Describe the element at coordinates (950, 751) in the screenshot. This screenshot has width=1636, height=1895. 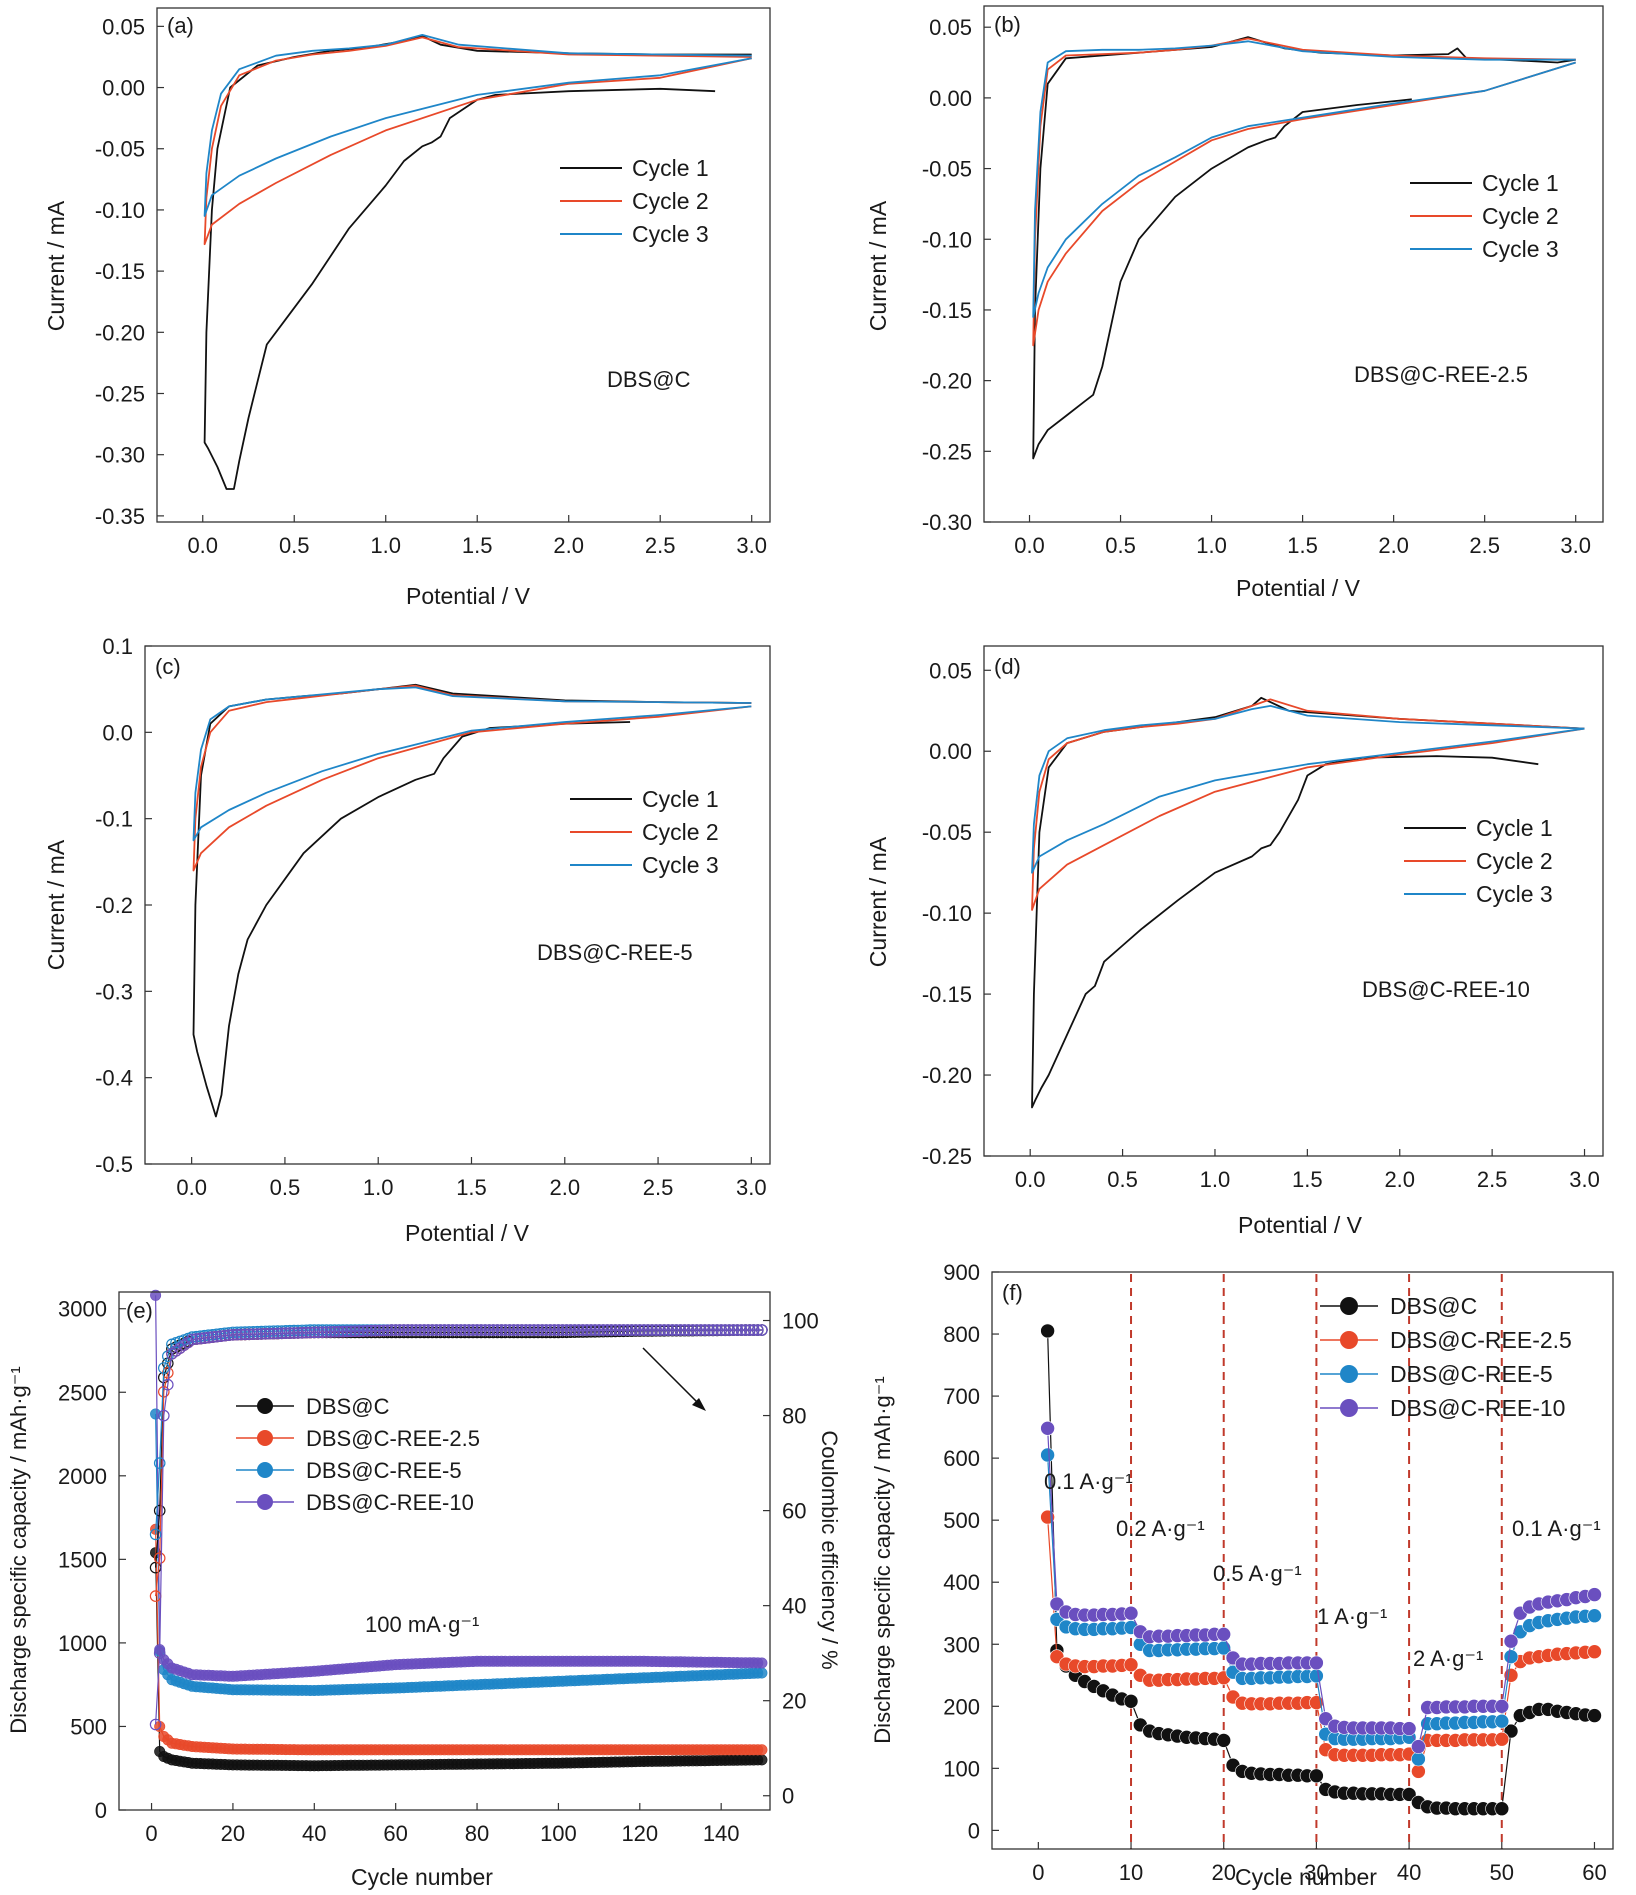
I see `y-tick-label: 0.00` at that location.